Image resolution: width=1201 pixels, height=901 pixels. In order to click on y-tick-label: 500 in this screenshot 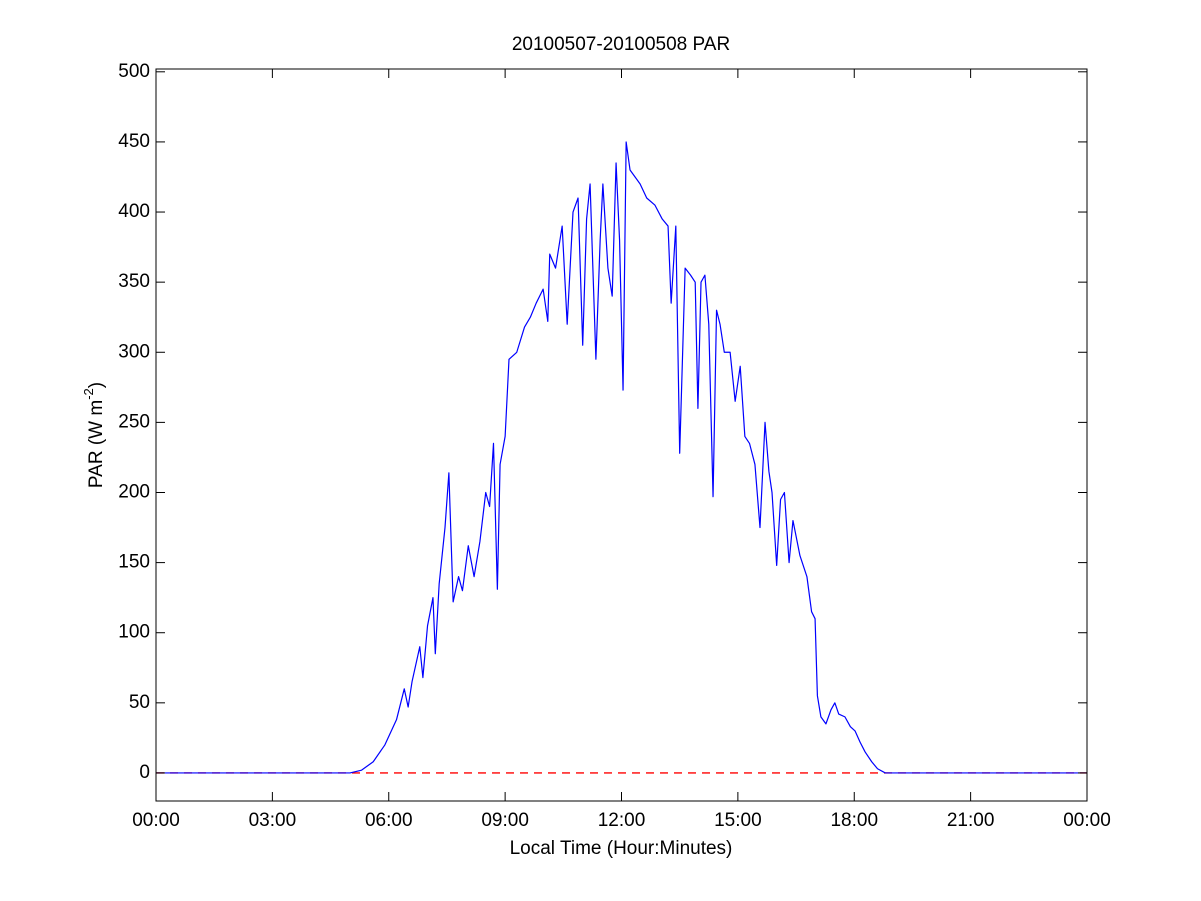, I will do `click(134, 71)`.